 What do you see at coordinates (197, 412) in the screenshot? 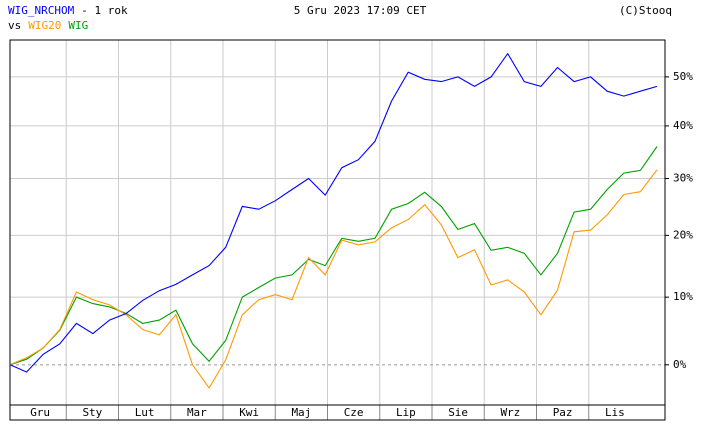
I see `x-tick-label: Mar` at bounding box center [197, 412].